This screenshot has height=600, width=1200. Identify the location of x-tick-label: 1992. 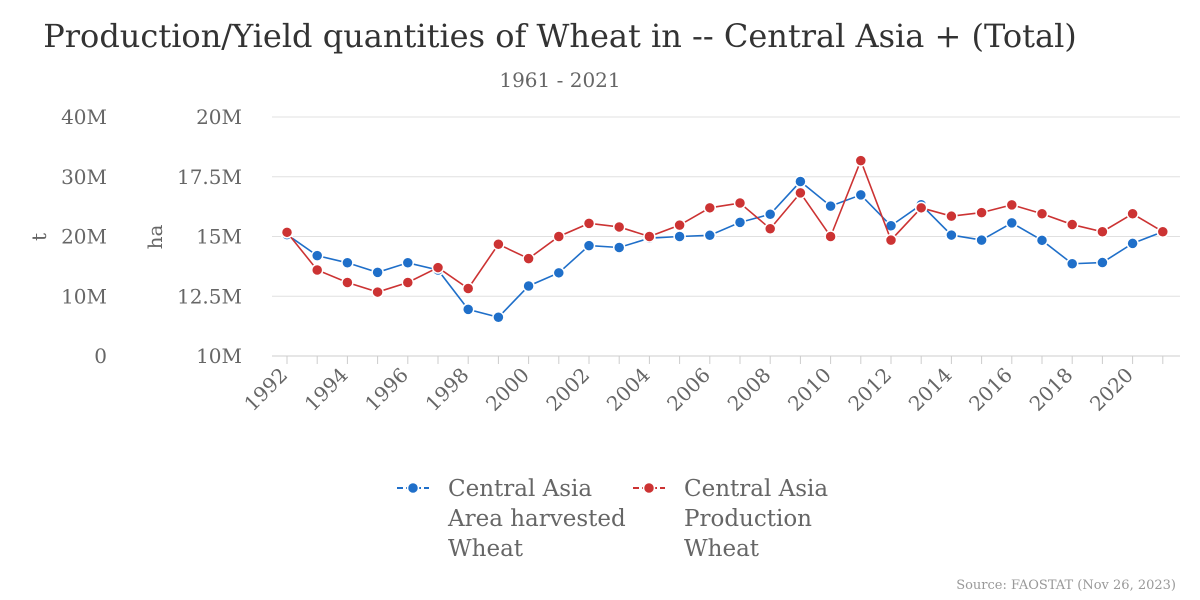
(265, 389).